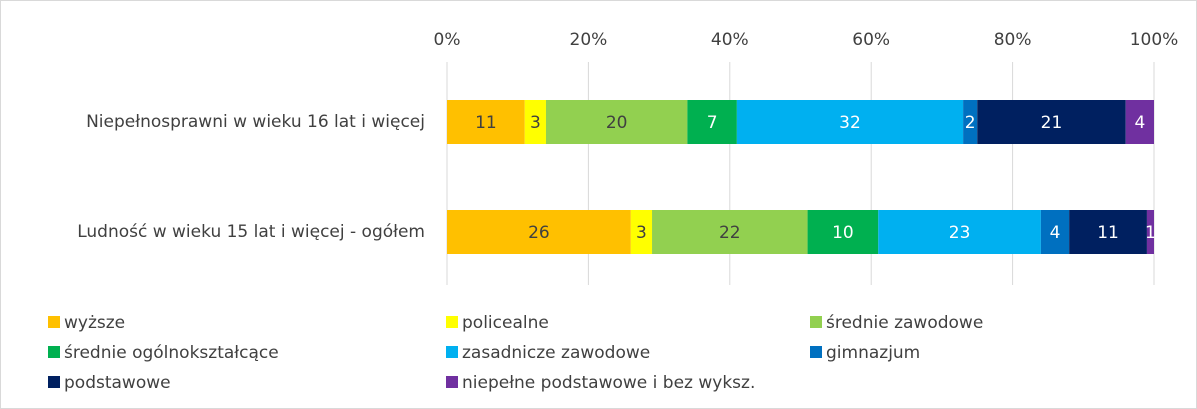 The width and height of the screenshot is (1197, 409). I want to click on data-label: 7, so click(712, 123).